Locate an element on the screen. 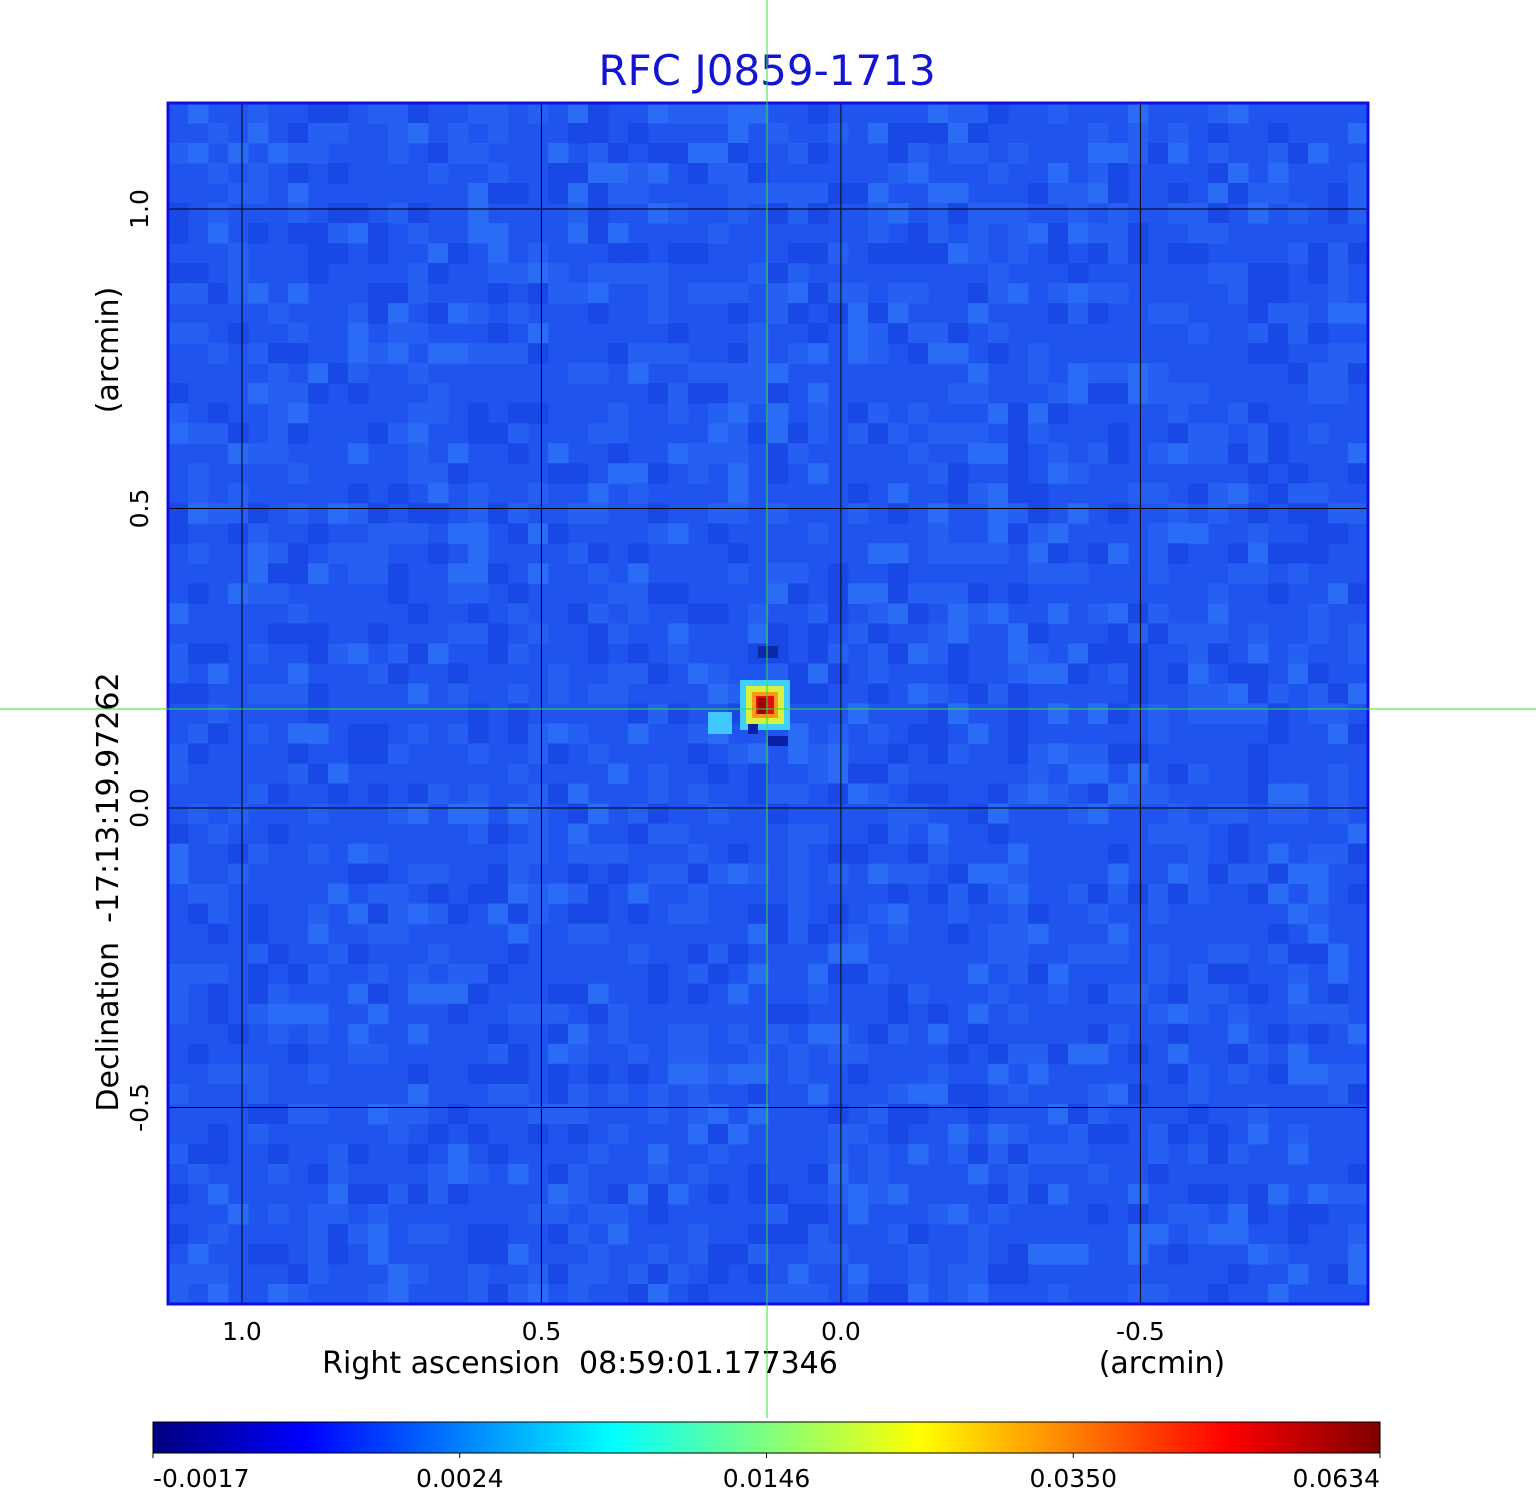 The width and height of the screenshot is (1536, 1511). x-tick-label: 0.0 is located at coordinates (841, 1331).